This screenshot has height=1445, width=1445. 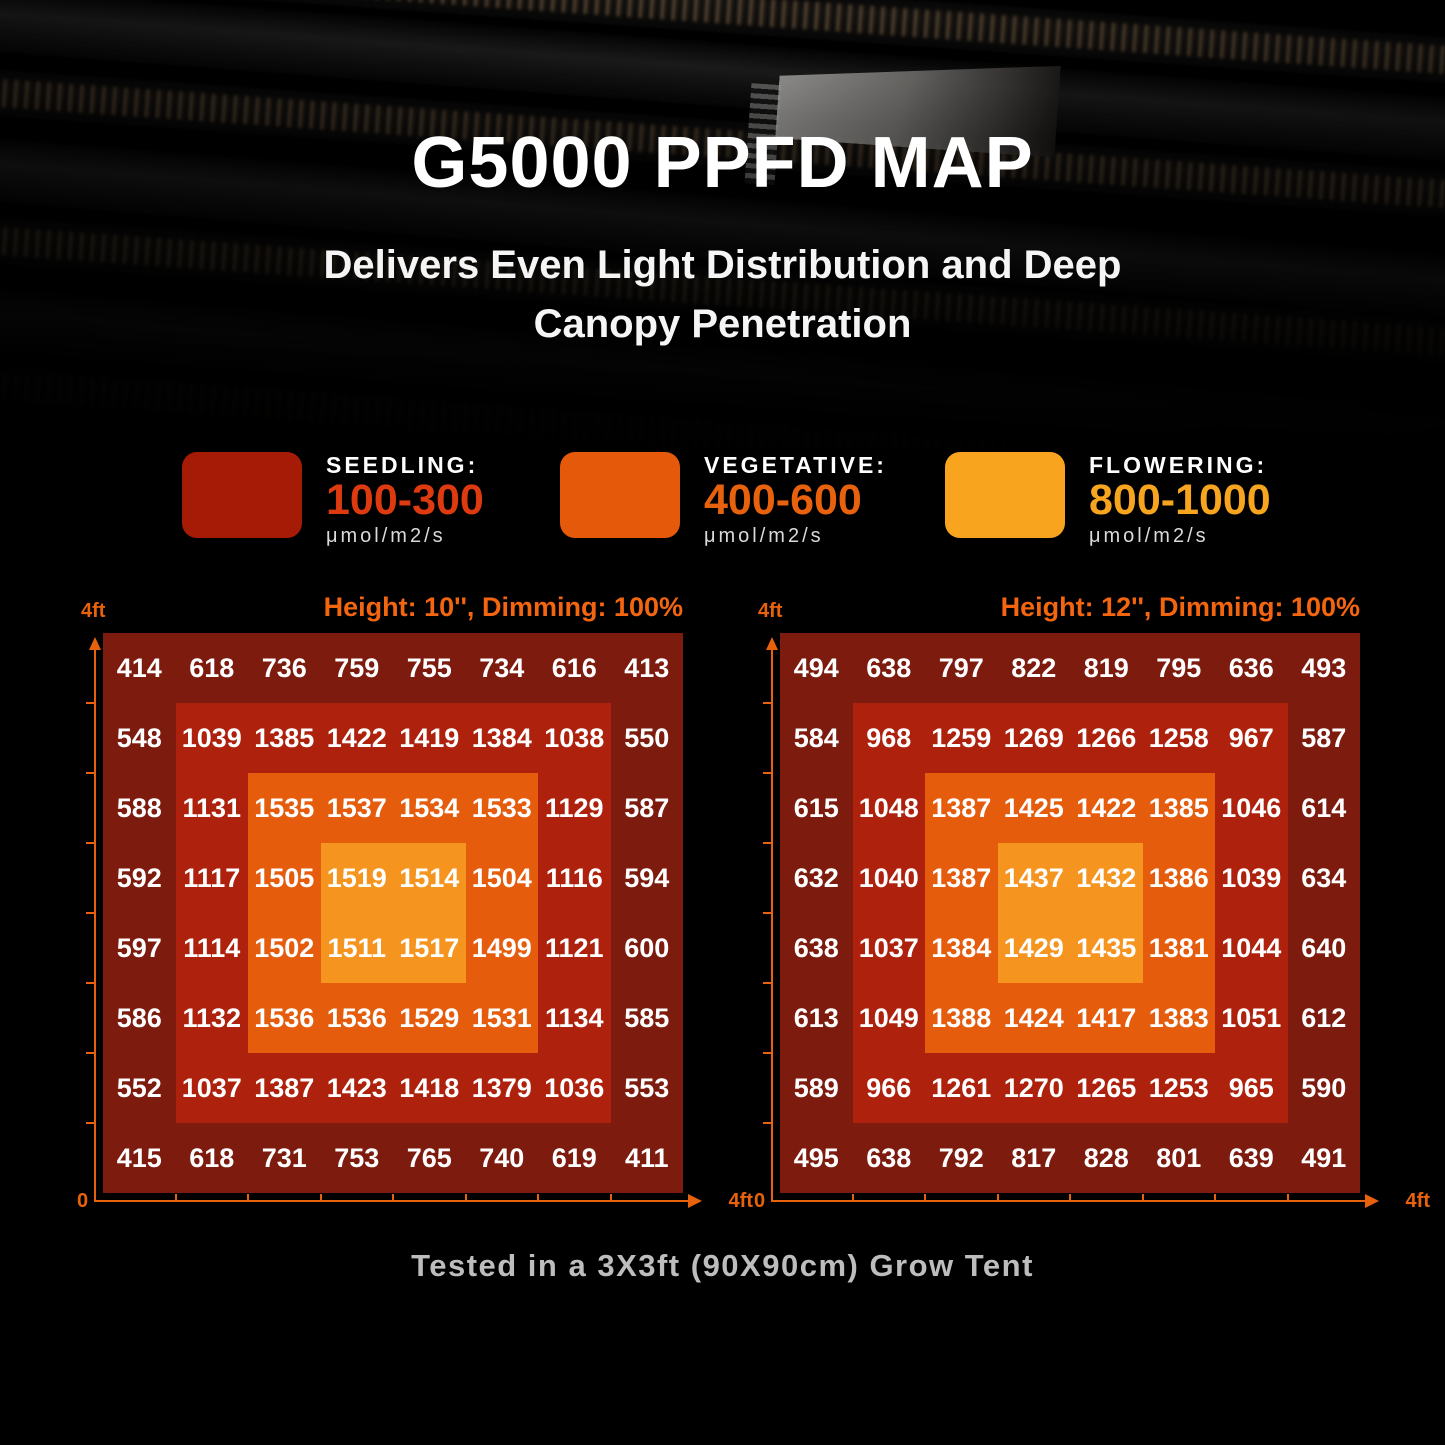 What do you see at coordinates (1180, 500) in the screenshot?
I see `legend-ppfd-range: 800-1000` at bounding box center [1180, 500].